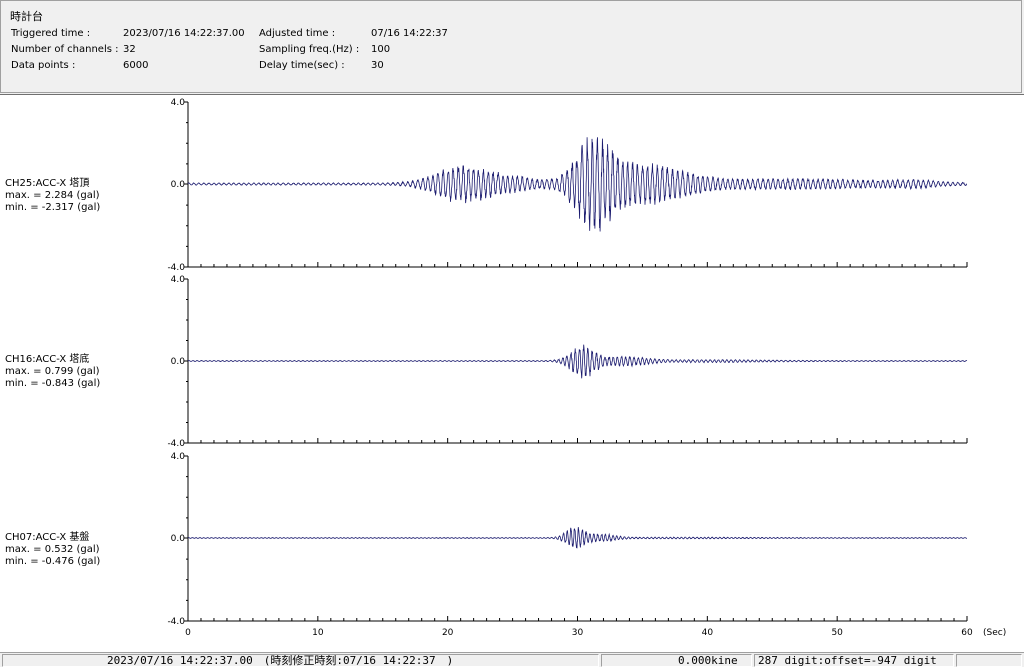 The image size is (1024, 667). What do you see at coordinates (708, 633) in the screenshot?
I see `x-tick-label: 40` at bounding box center [708, 633].